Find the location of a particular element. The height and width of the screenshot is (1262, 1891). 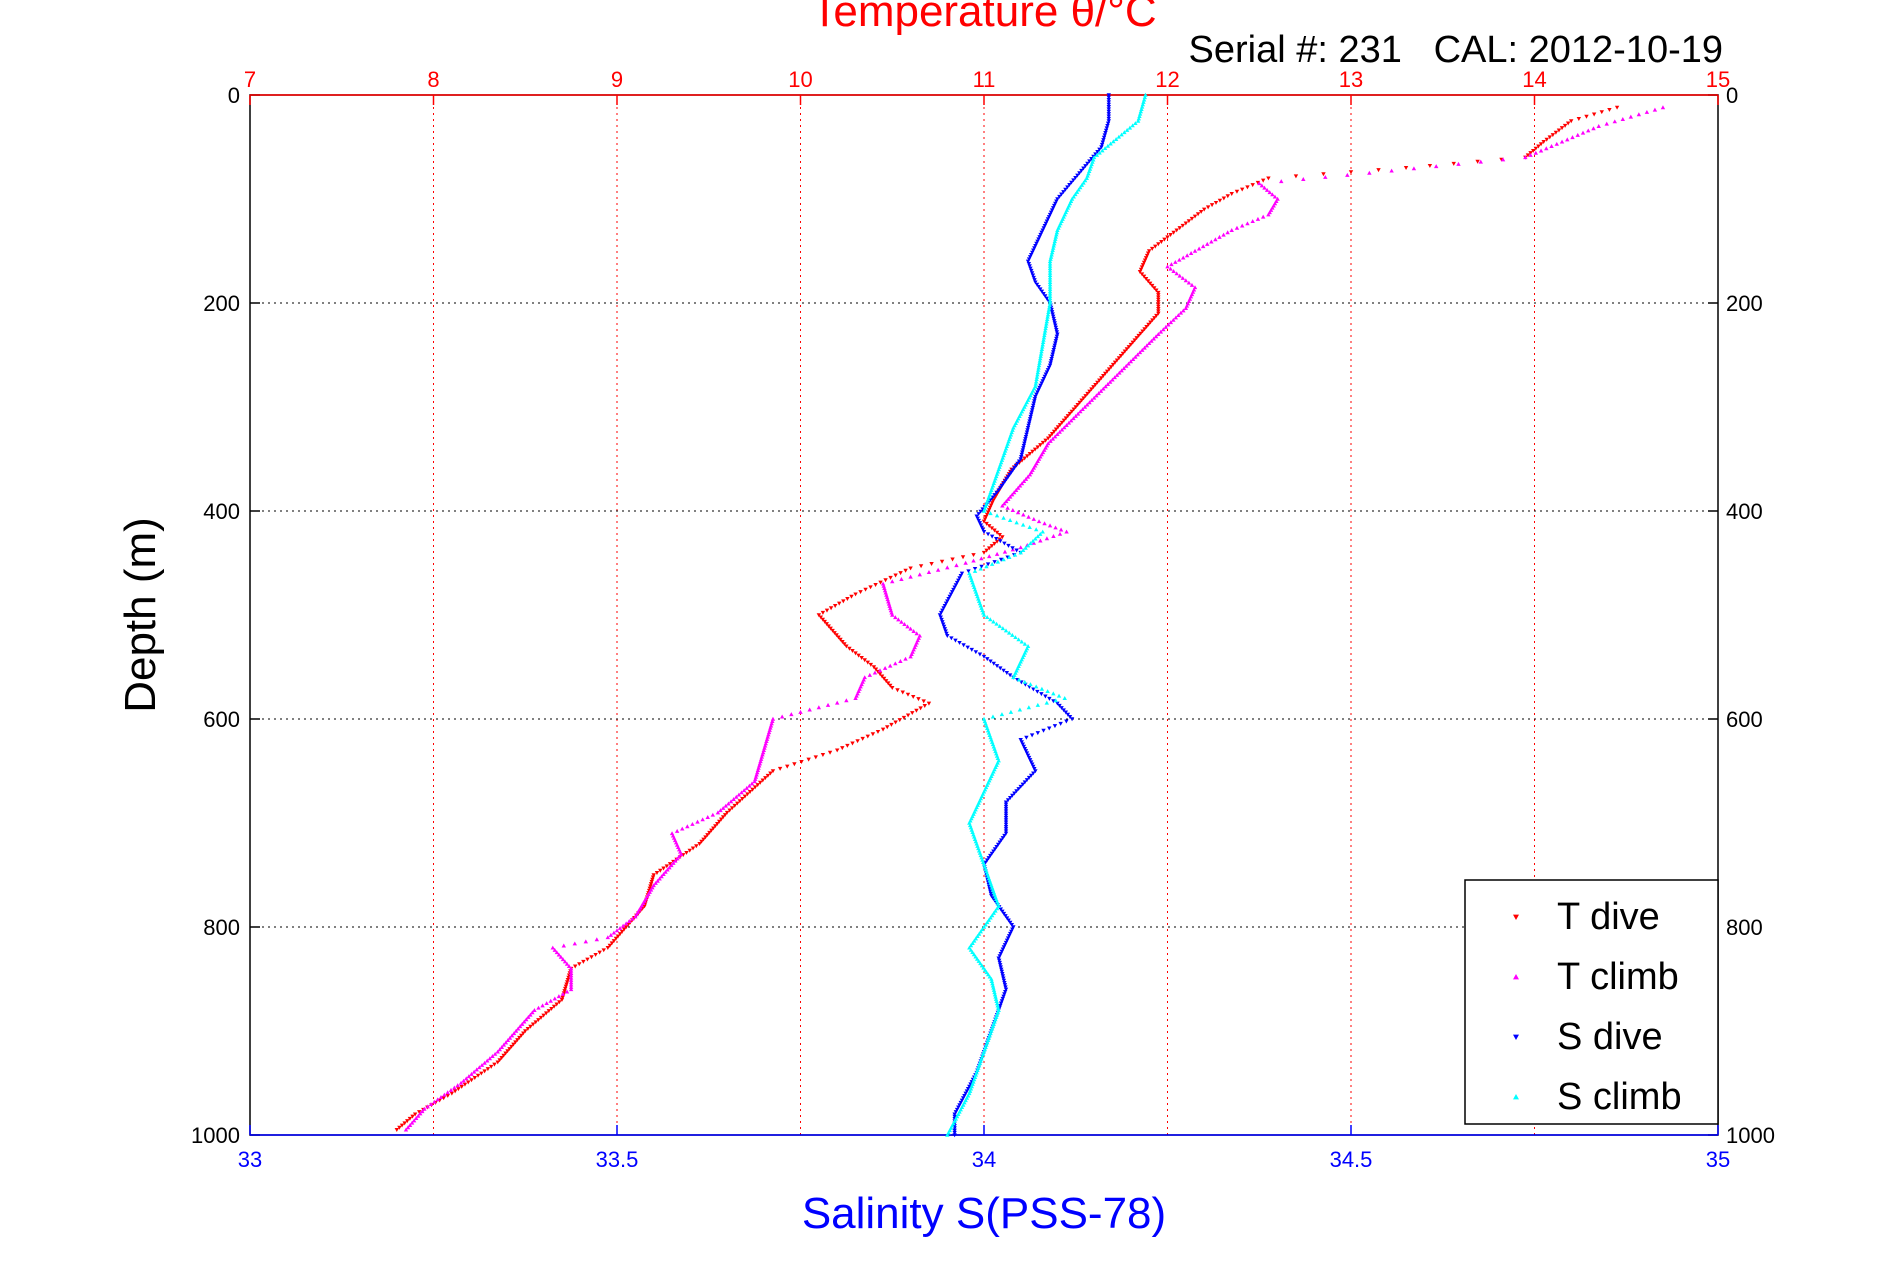

right-tick-label: 600 is located at coordinates (1744, 719).